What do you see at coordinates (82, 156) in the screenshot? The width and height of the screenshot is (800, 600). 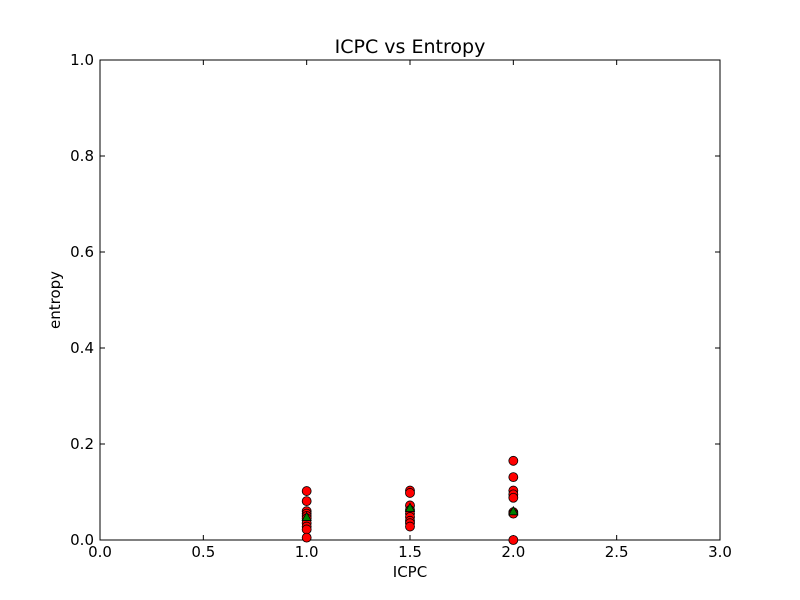 I see `y-tick-label: 0.8` at bounding box center [82, 156].